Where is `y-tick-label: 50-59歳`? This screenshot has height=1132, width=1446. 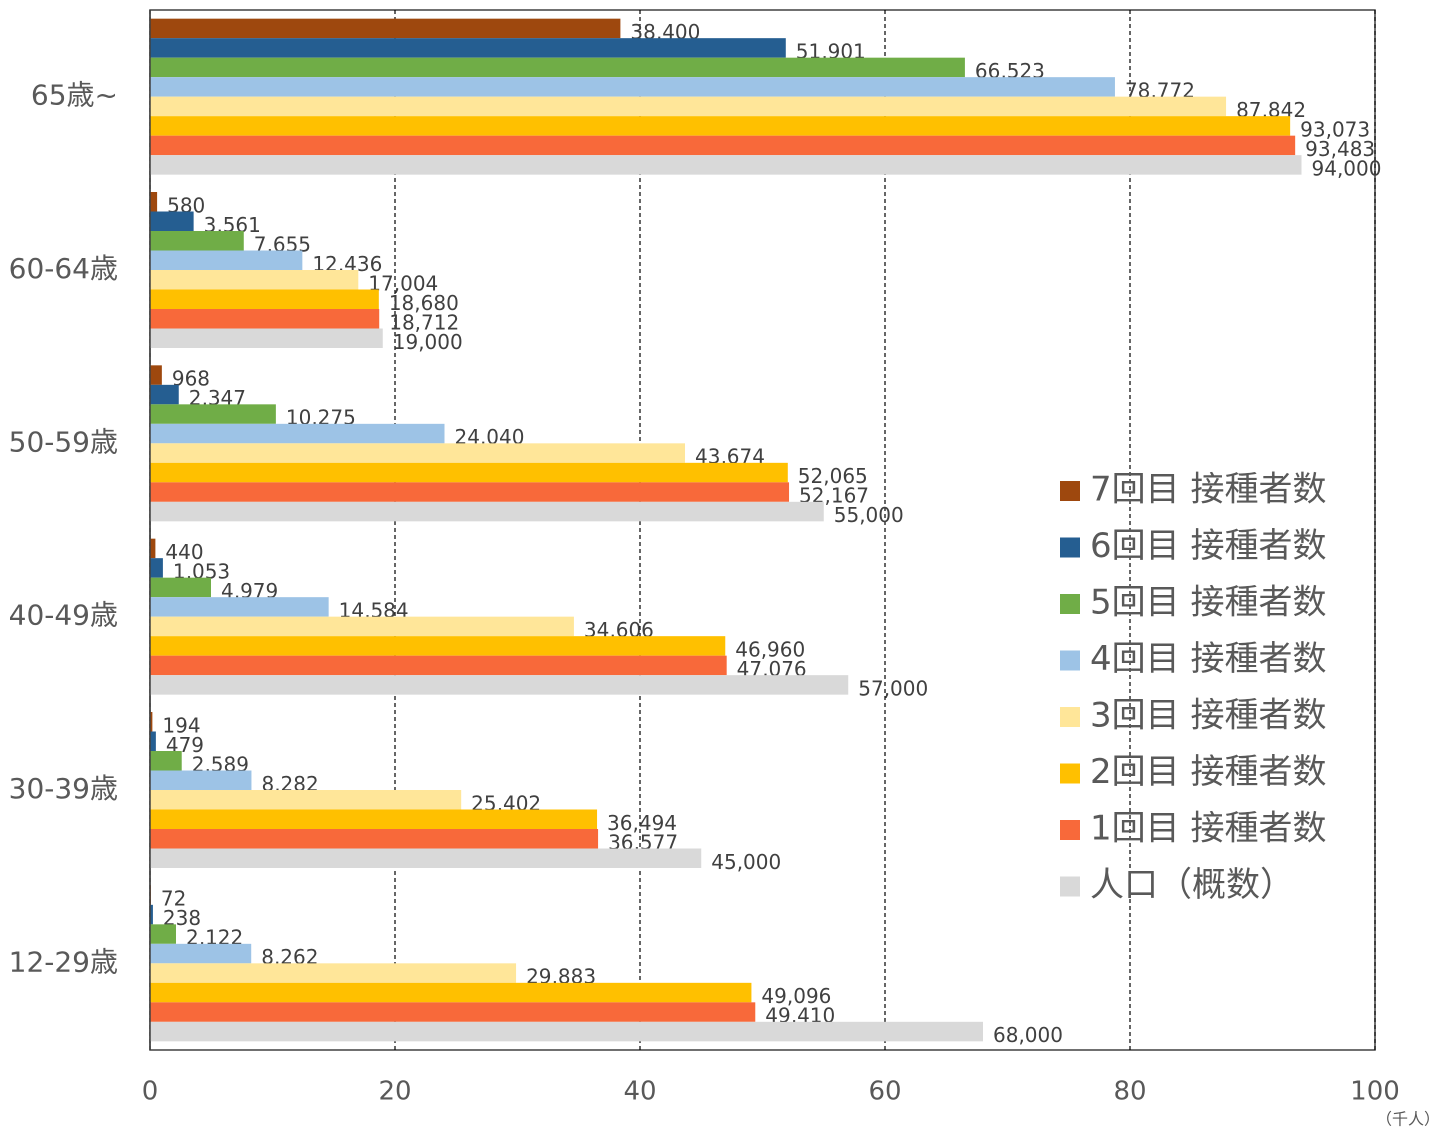 y-tick-label: 50-59歳 is located at coordinates (63, 441).